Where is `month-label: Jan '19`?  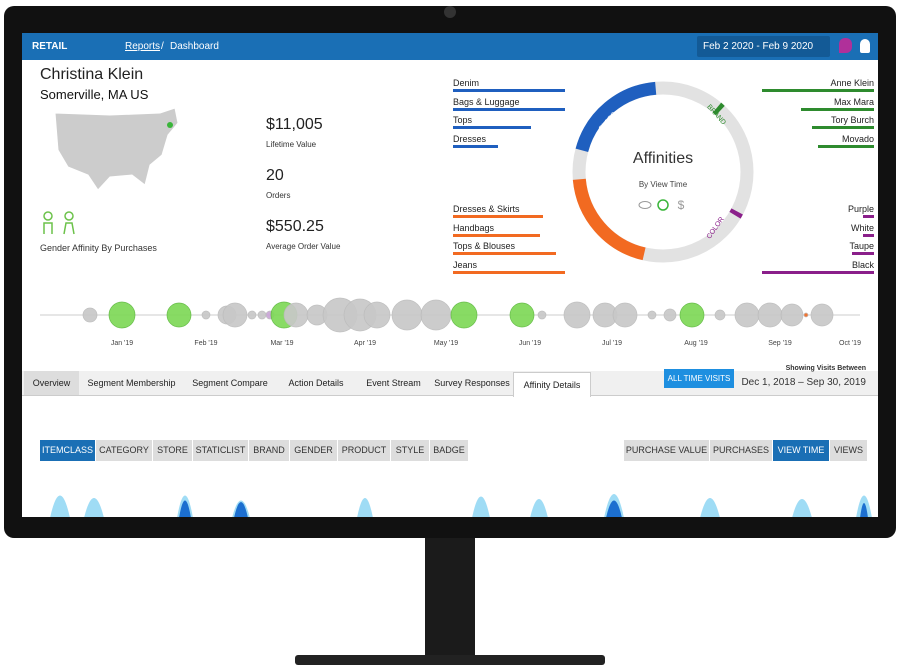 month-label: Jan '19 is located at coordinates (122, 343).